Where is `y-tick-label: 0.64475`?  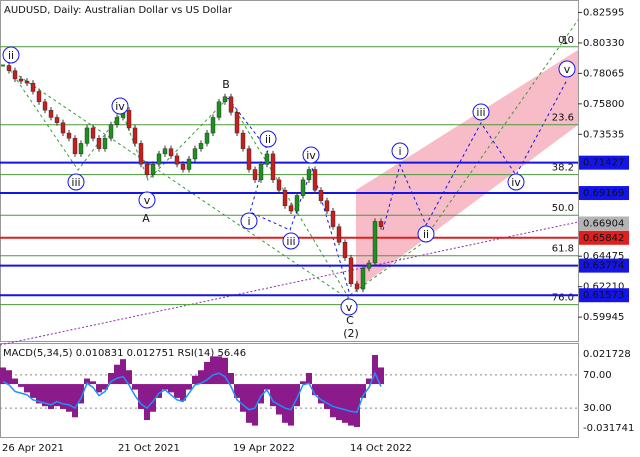 y-tick-label: 0.64475 is located at coordinates (603, 256).